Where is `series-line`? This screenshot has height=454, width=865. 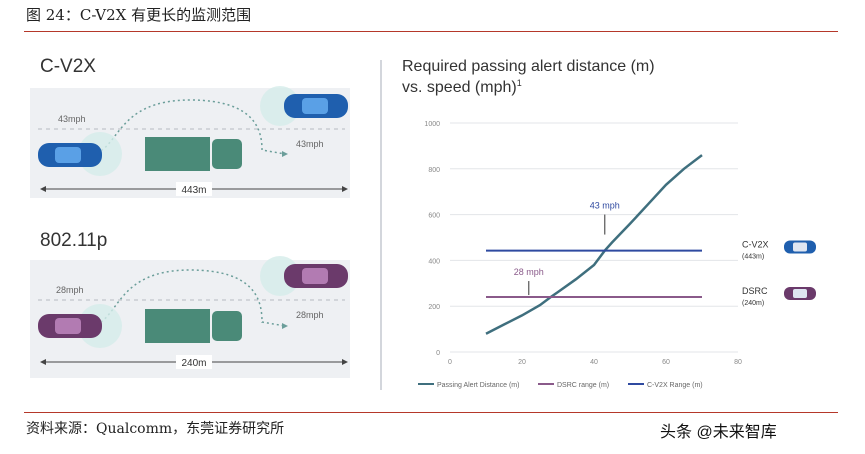
series-line is located at coordinates (594, 244).